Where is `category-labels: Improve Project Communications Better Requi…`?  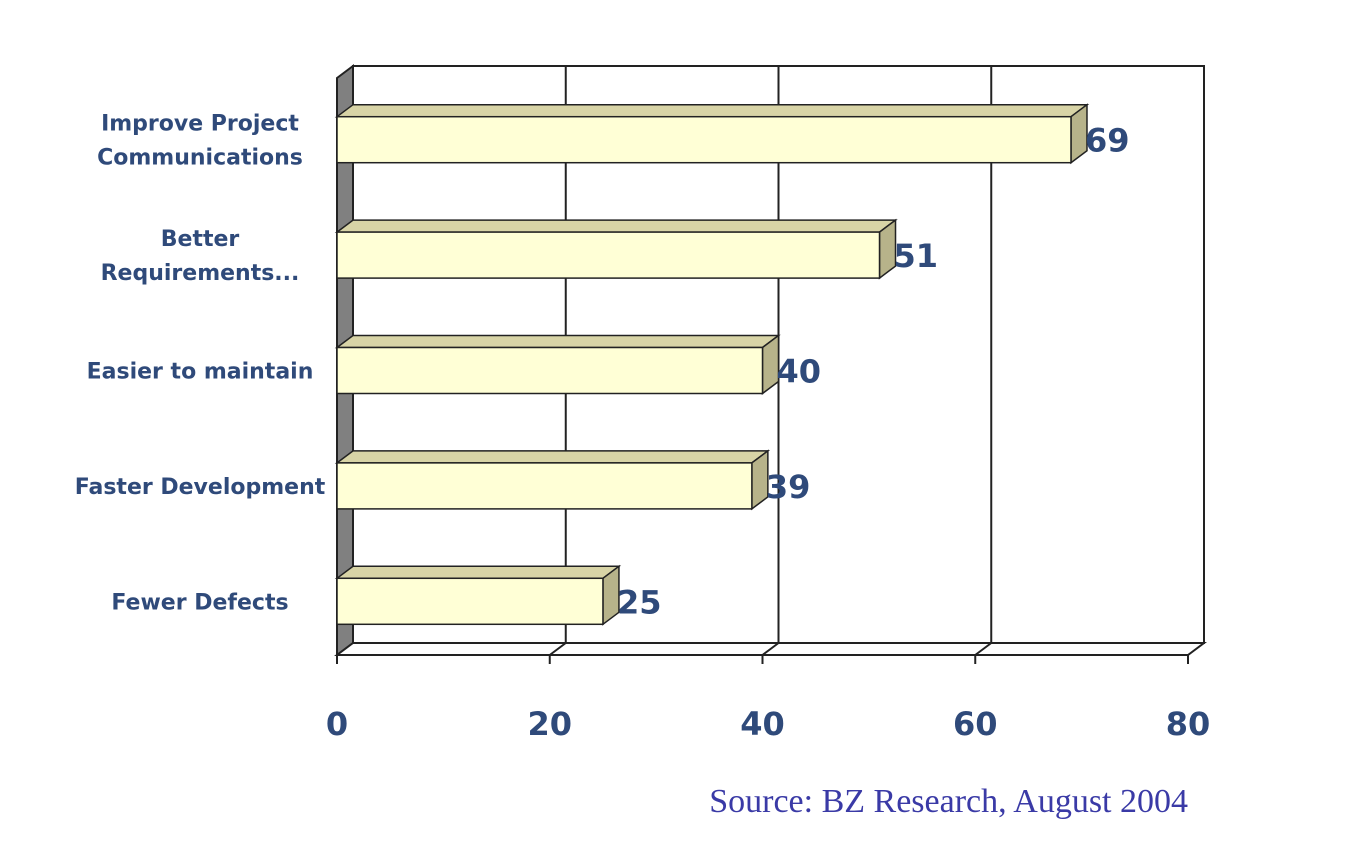 category-labels: Improve Project Communications Better Requi… is located at coordinates (200, 364).